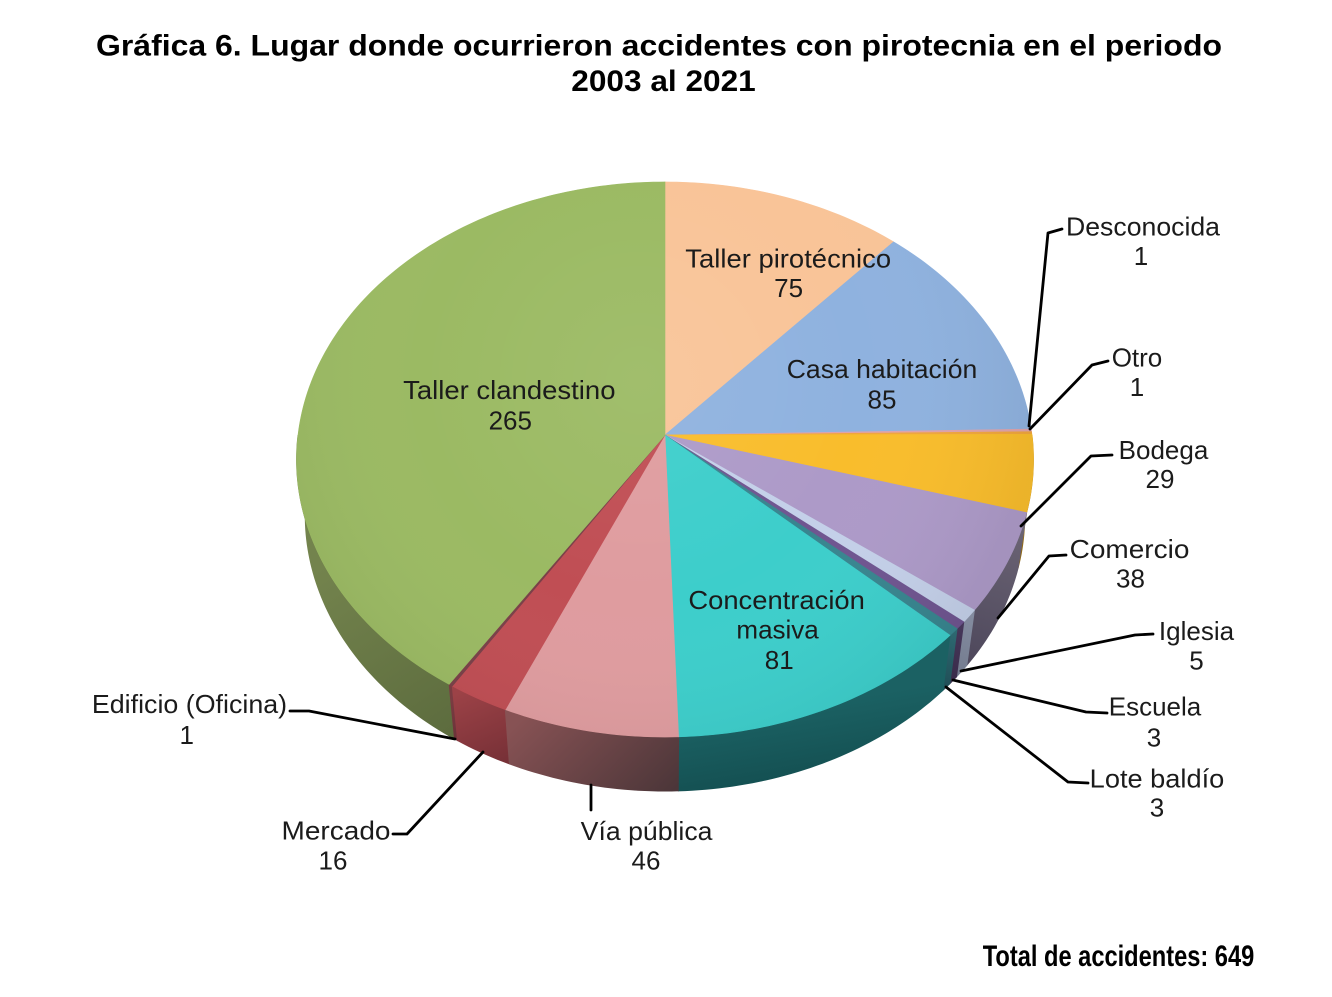  Describe the element at coordinates (509, 390) in the screenshot. I see `svg-text: Taller clandestino` at that location.